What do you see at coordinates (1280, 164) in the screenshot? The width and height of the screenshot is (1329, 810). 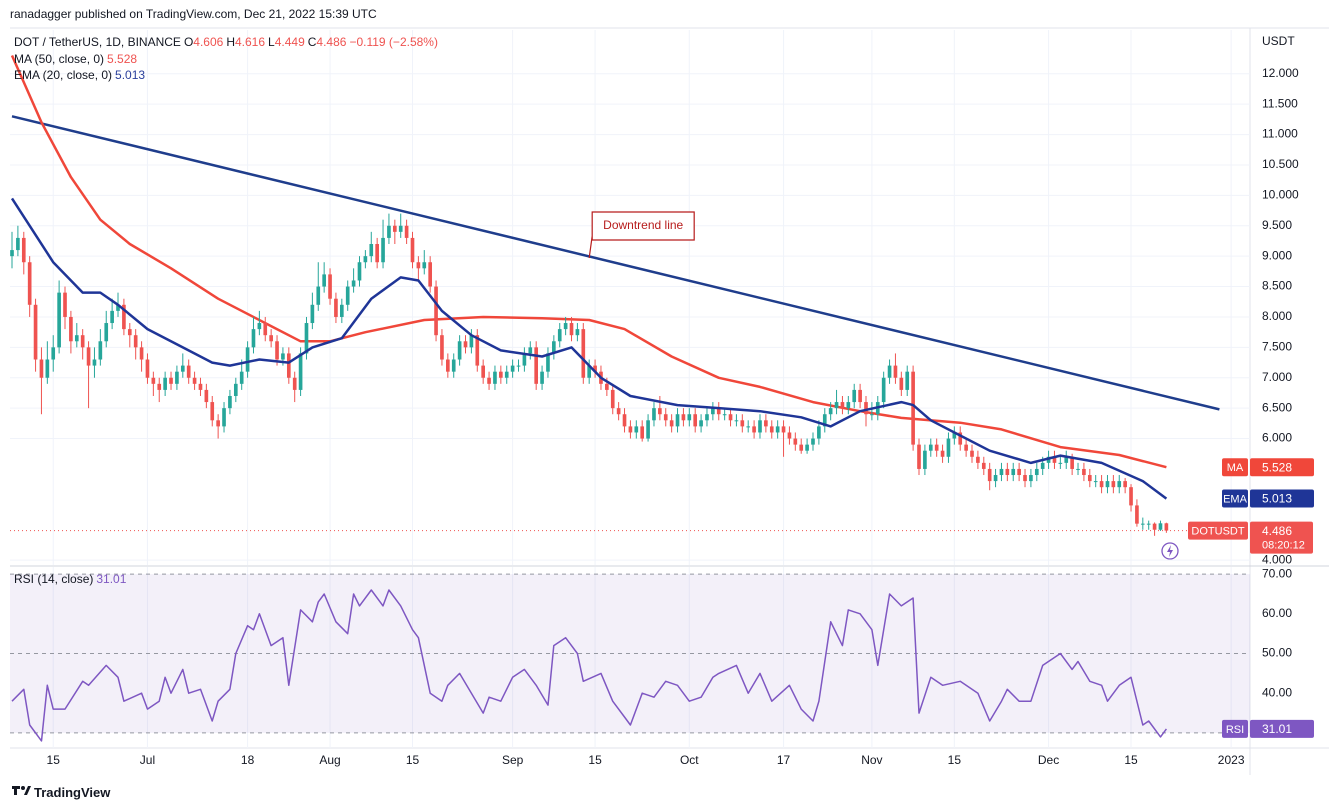 I see `y-tick-label: 10.500` at bounding box center [1280, 164].